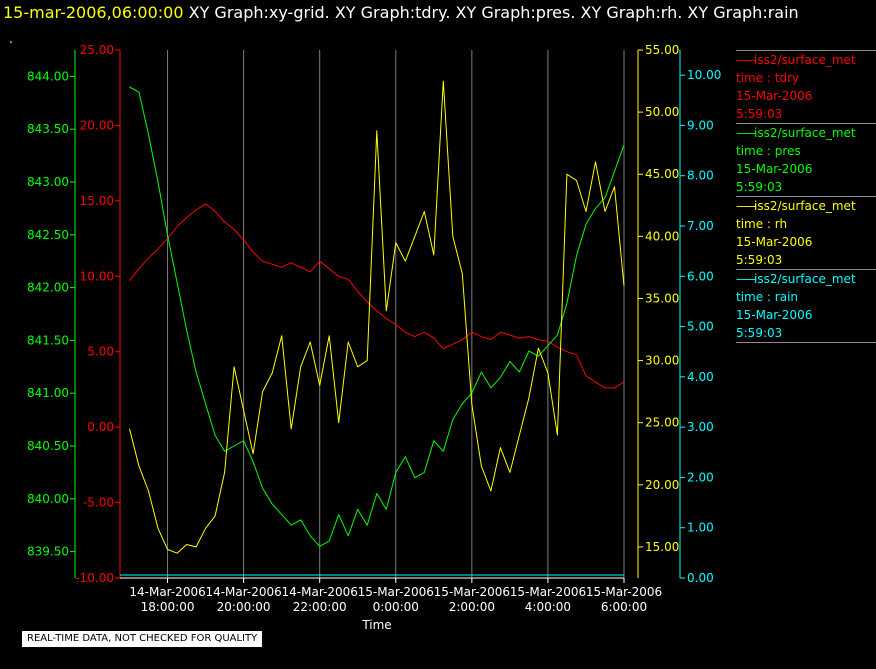 The image size is (876, 669). What do you see at coordinates (100, 427) in the screenshot?
I see `tdry-tick-label: 0.00` at bounding box center [100, 427].